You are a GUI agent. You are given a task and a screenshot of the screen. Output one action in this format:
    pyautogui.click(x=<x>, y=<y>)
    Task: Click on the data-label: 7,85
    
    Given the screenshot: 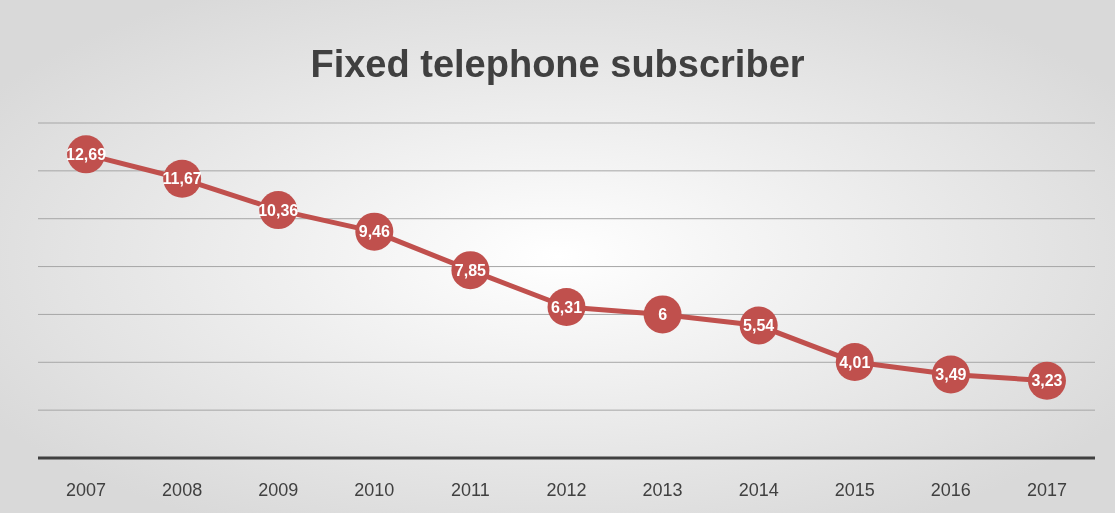 What is the action you would take?
    pyautogui.click(x=470, y=270)
    